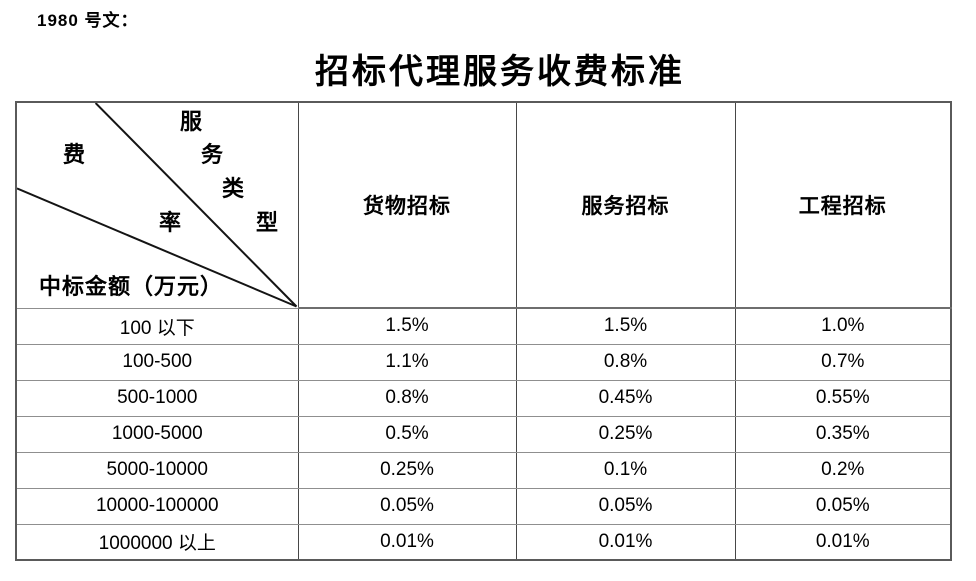 This screenshot has width=976, height=581. What do you see at coordinates (843, 398) in the screenshot?
I see `fee-cell: 0.55%` at bounding box center [843, 398].